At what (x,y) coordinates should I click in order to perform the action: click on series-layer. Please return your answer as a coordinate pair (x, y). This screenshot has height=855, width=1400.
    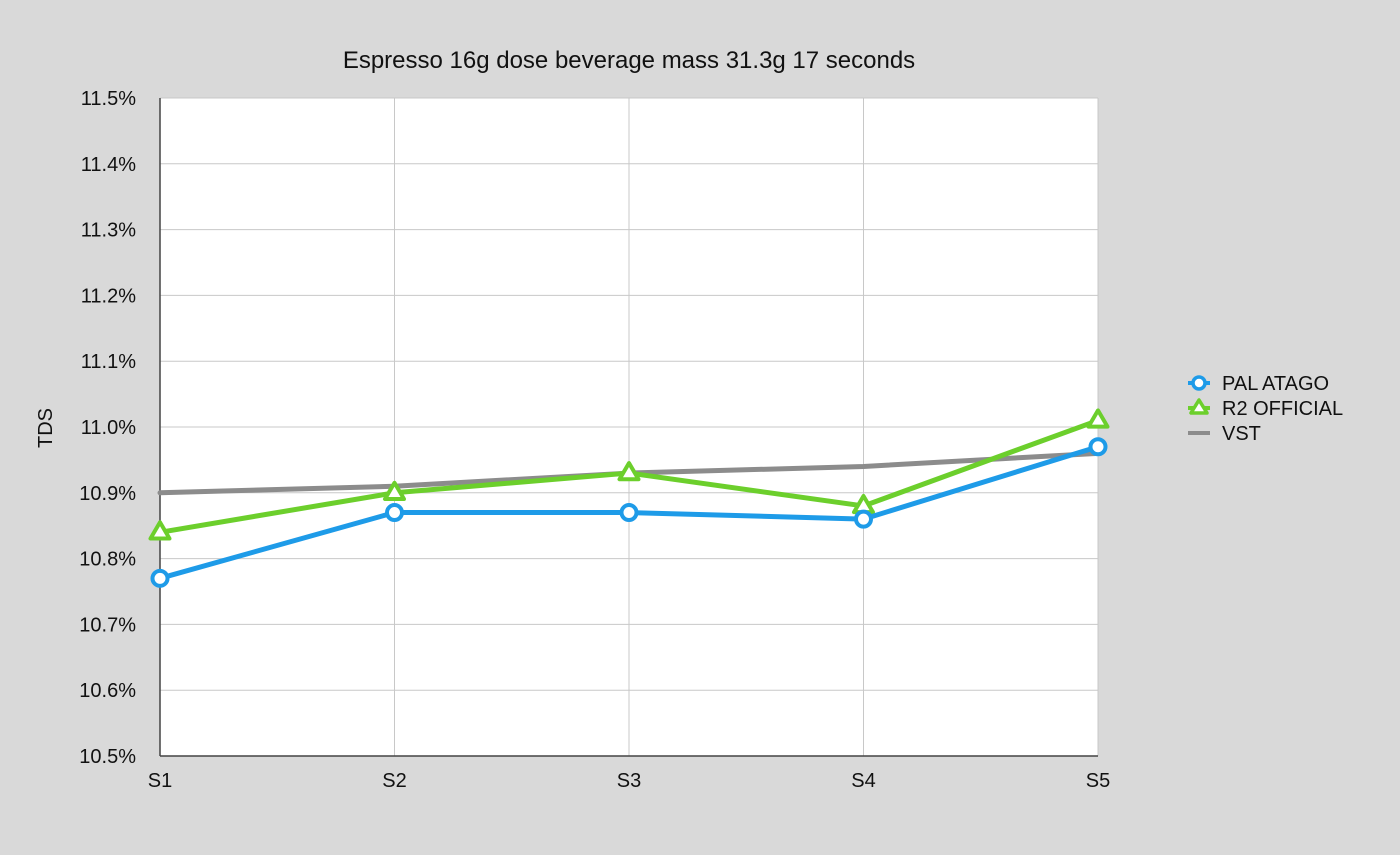
    Looking at the image, I should click on (629, 498).